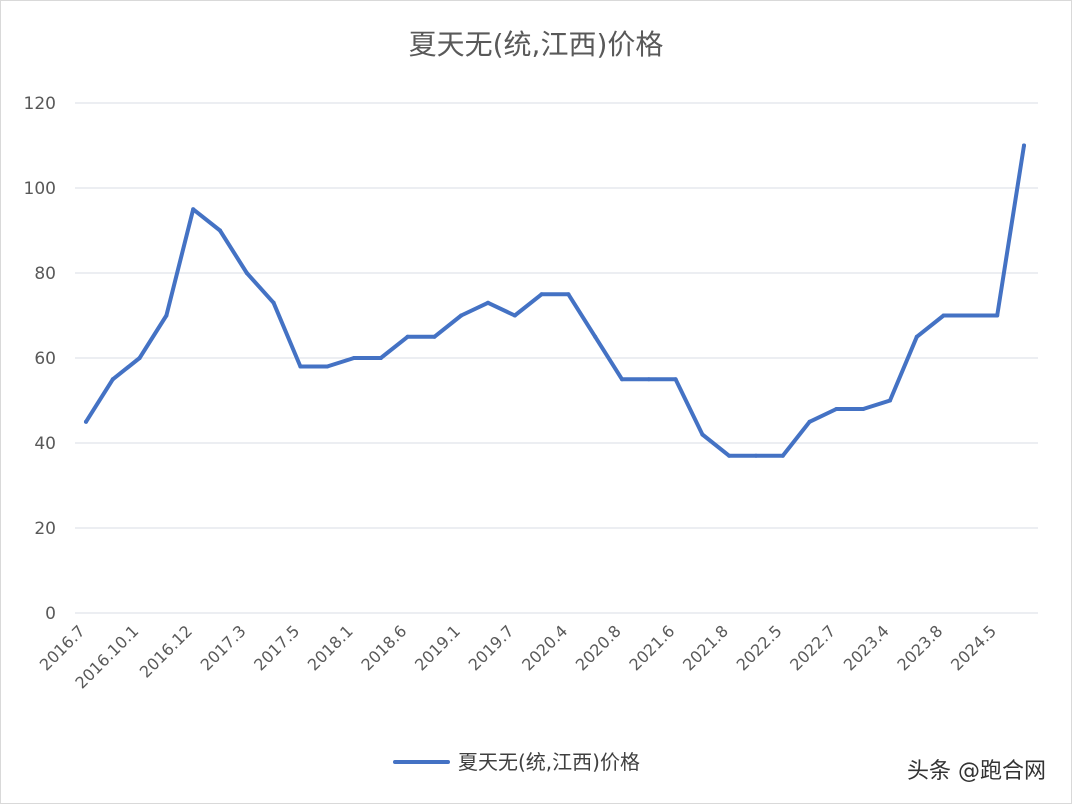 The width and height of the screenshot is (1072, 804). What do you see at coordinates (45, 359) in the screenshot?
I see `y-tick-label: 60` at bounding box center [45, 359].